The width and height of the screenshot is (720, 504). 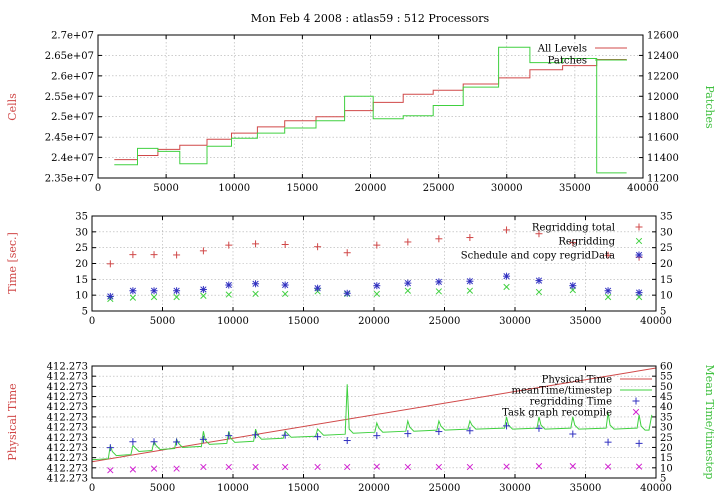 I want to click on y-tick-label: 2.45e+07, so click(x=69, y=138).